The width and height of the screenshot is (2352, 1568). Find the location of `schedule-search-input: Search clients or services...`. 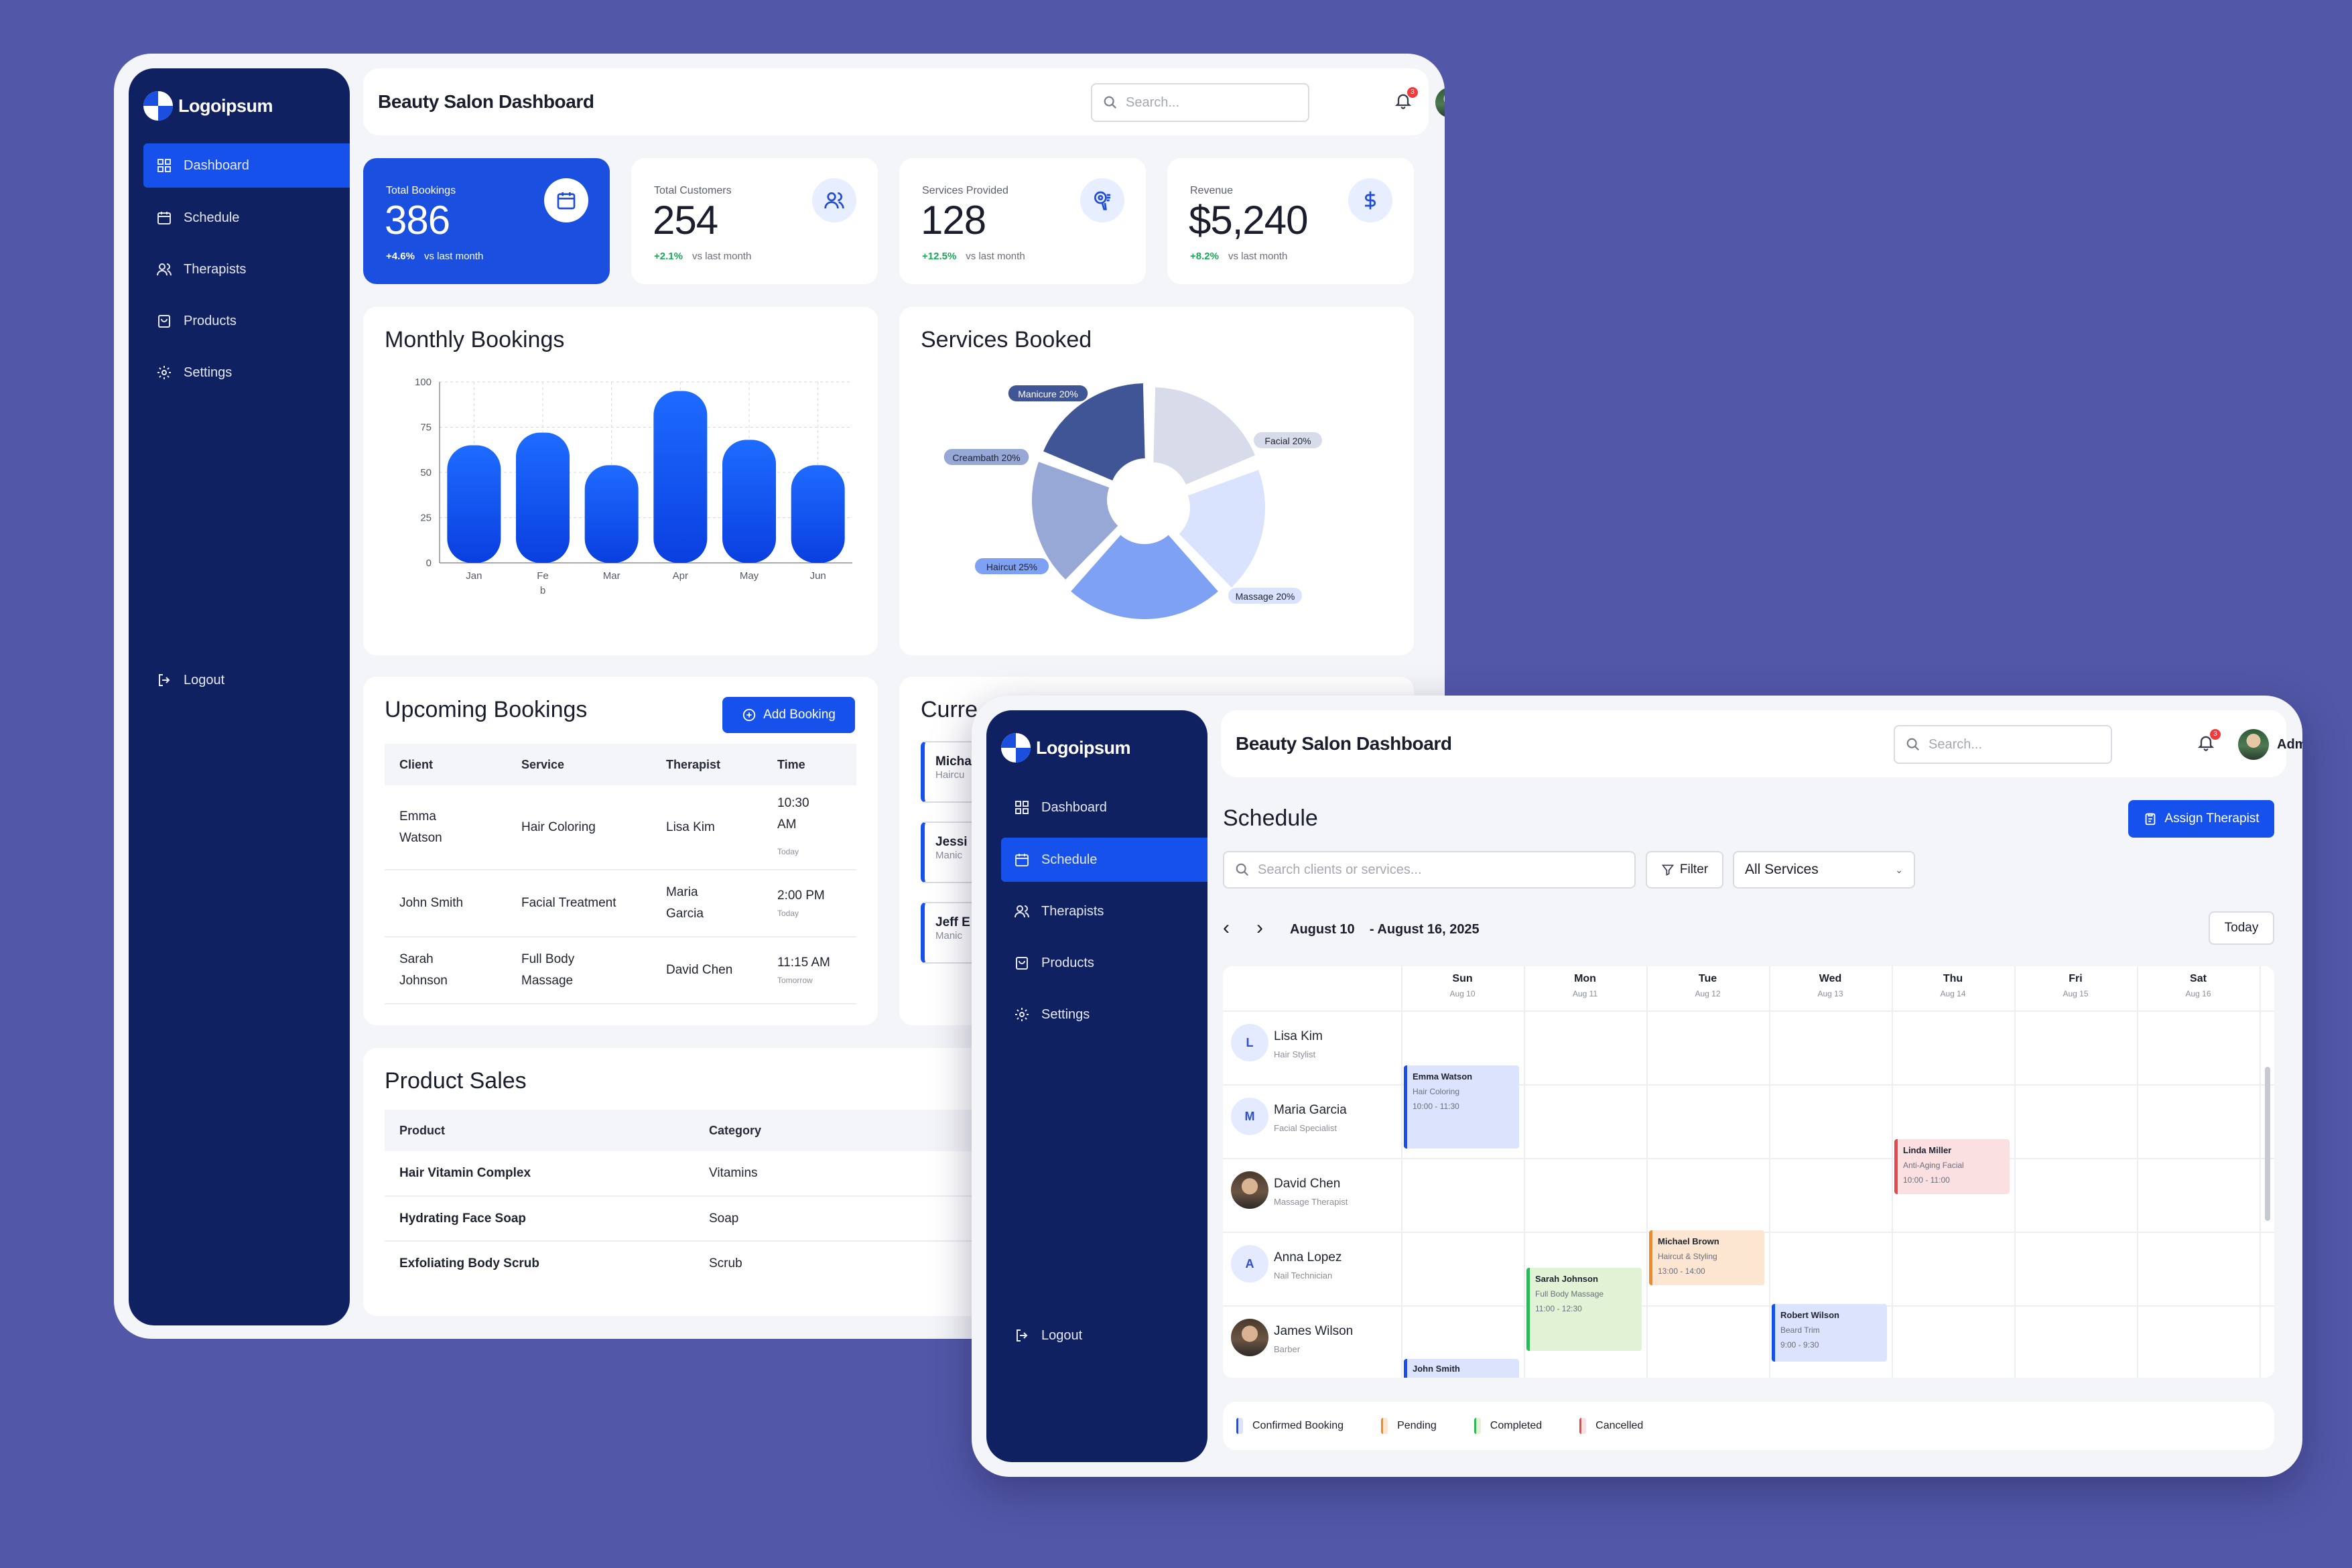

schedule-search-input: Search clients or services... is located at coordinates (1429, 870).